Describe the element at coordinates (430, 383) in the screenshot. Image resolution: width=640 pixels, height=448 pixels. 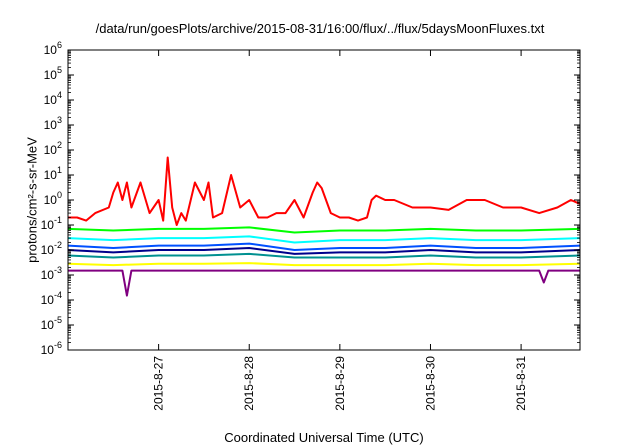
I see `x-tick-label: 2015-8-30` at that location.